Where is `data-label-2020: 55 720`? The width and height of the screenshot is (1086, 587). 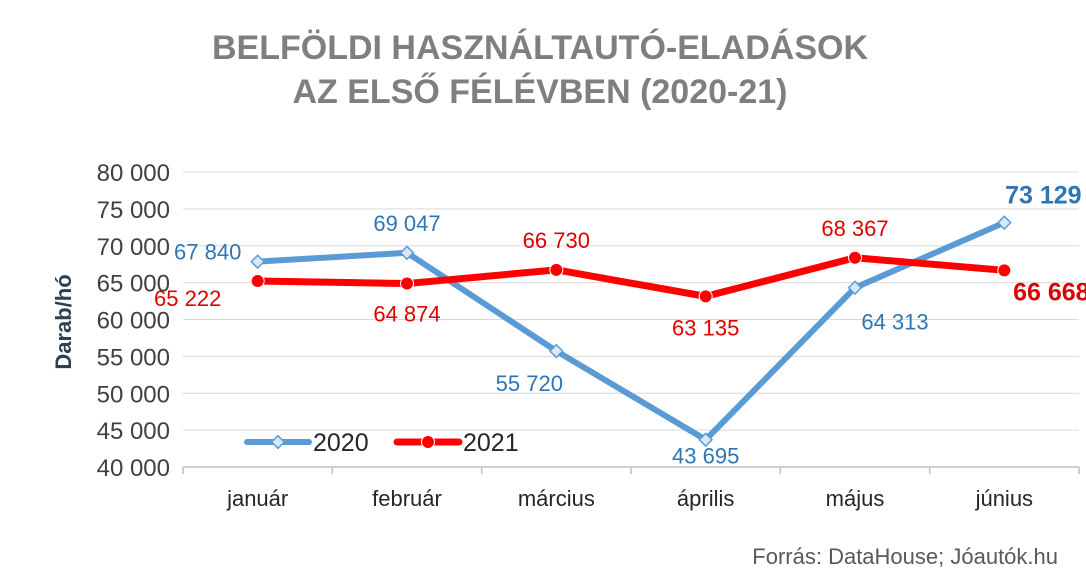 data-label-2020: 55 720 is located at coordinates (529, 383).